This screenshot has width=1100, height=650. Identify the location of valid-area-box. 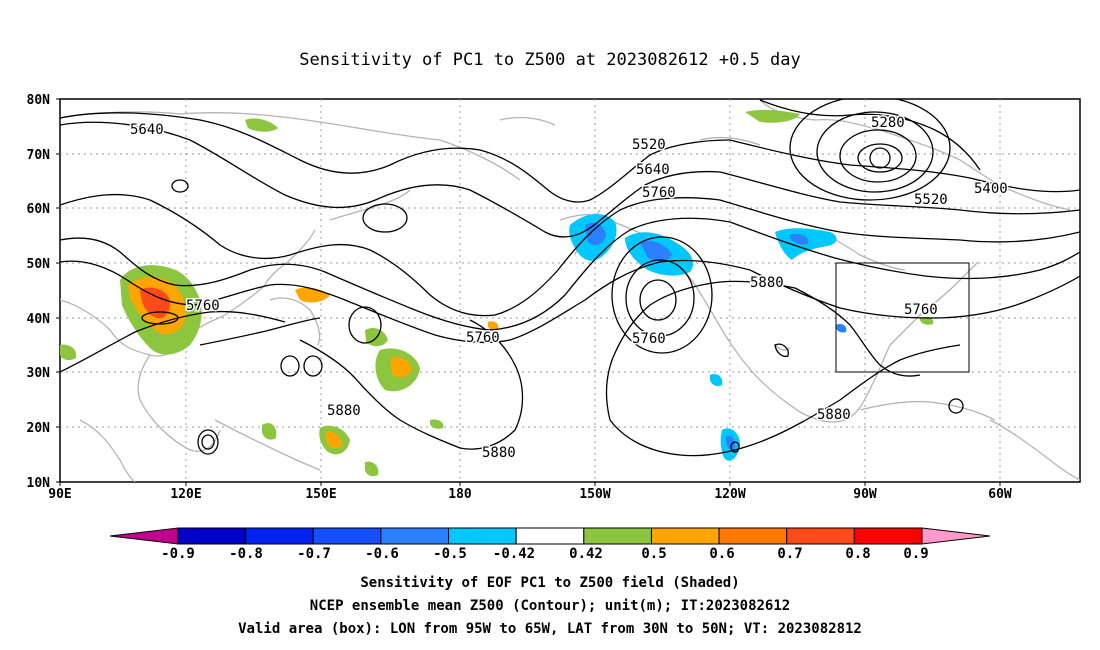
(902, 317).